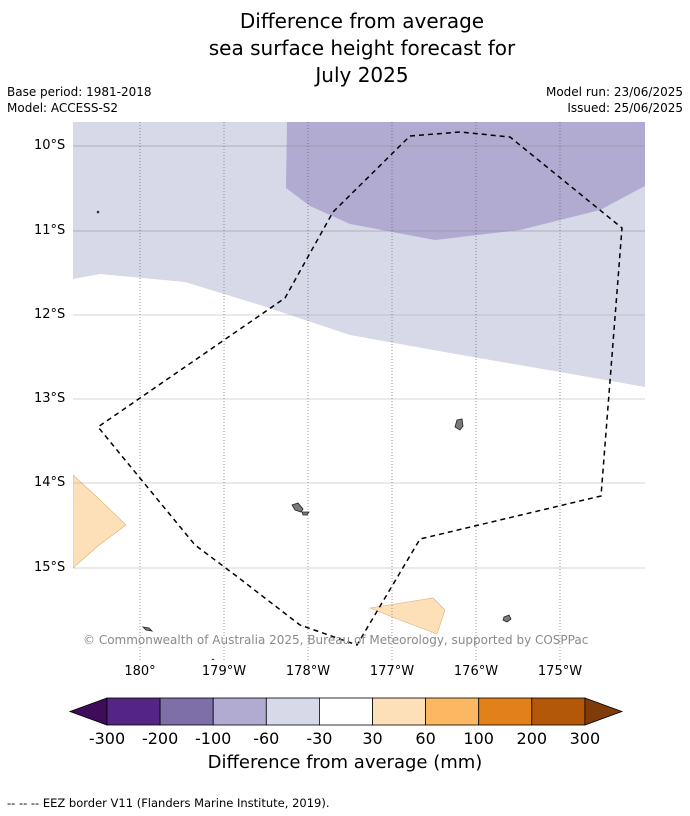 The height and width of the screenshot is (816, 690). I want to click on colorbar-arrow-low, so click(88, 711).